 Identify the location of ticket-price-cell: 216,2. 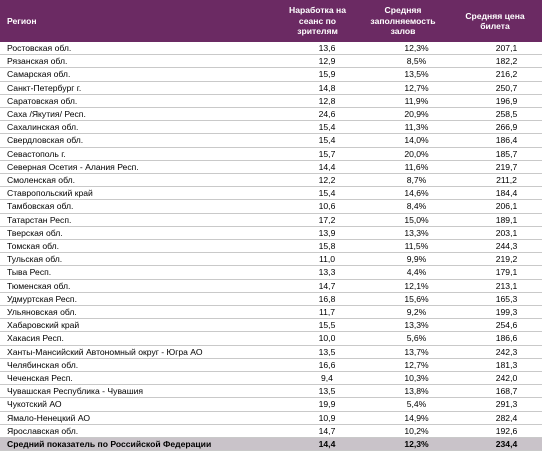
(495, 74).